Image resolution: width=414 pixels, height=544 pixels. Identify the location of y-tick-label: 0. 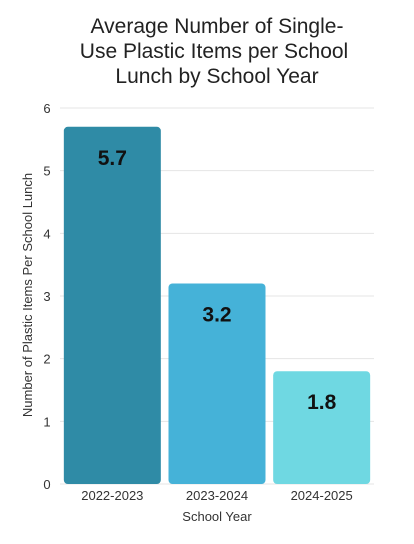
(46, 484).